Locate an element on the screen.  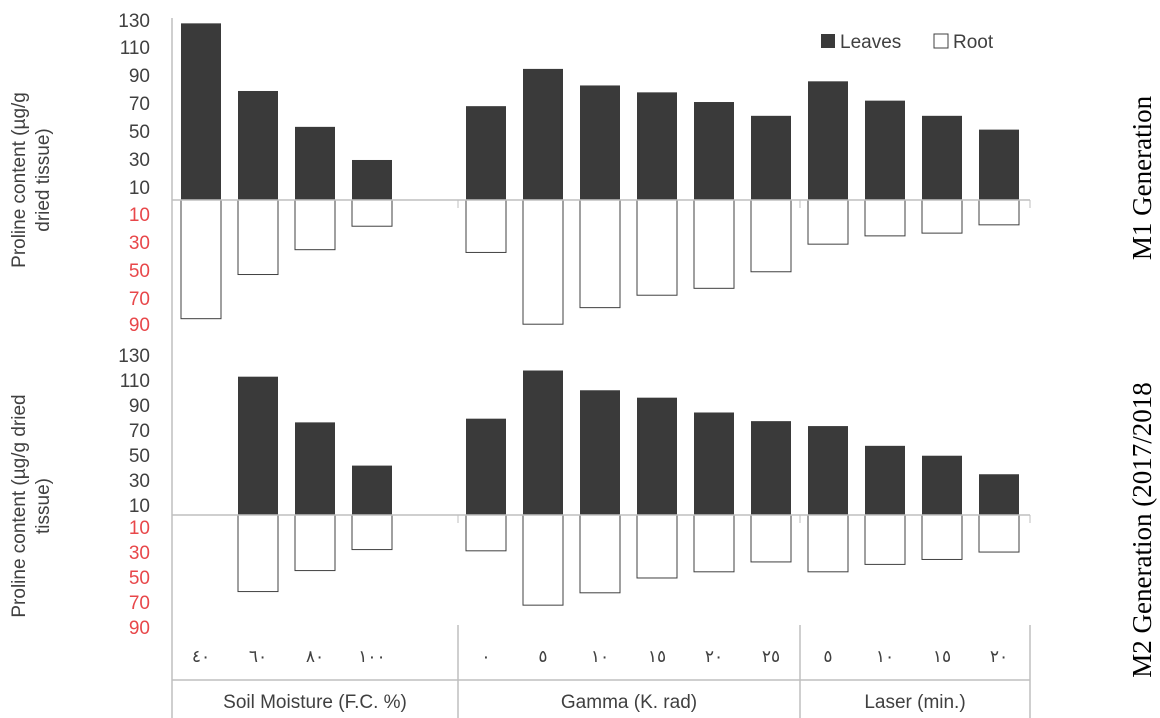
group-label: Laser (min.) is located at coordinates (914, 702).